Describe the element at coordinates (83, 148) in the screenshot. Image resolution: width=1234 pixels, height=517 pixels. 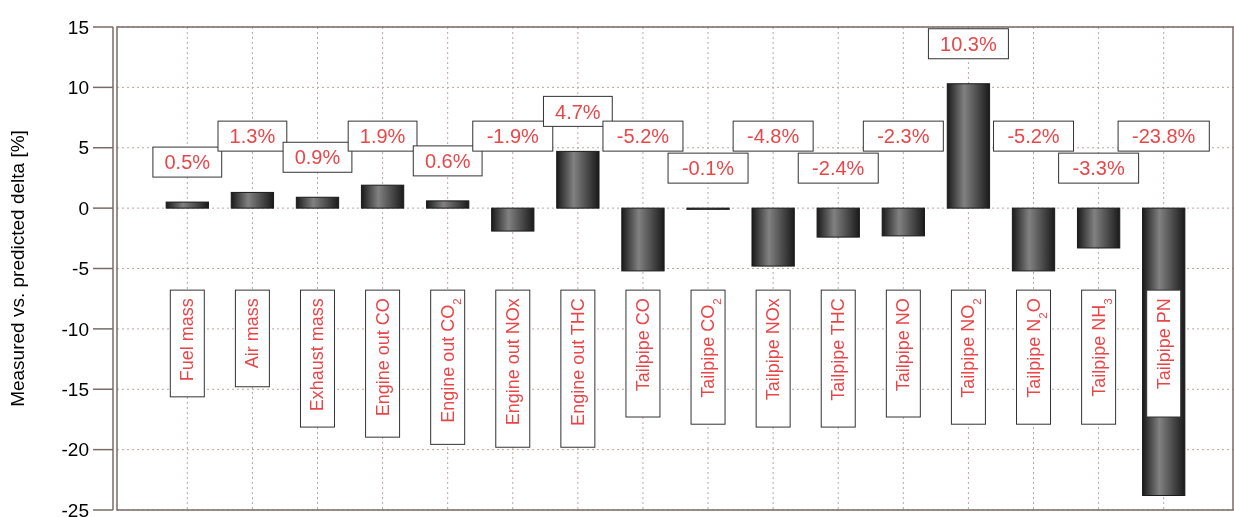
I see `y-tick-label: 5` at that location.